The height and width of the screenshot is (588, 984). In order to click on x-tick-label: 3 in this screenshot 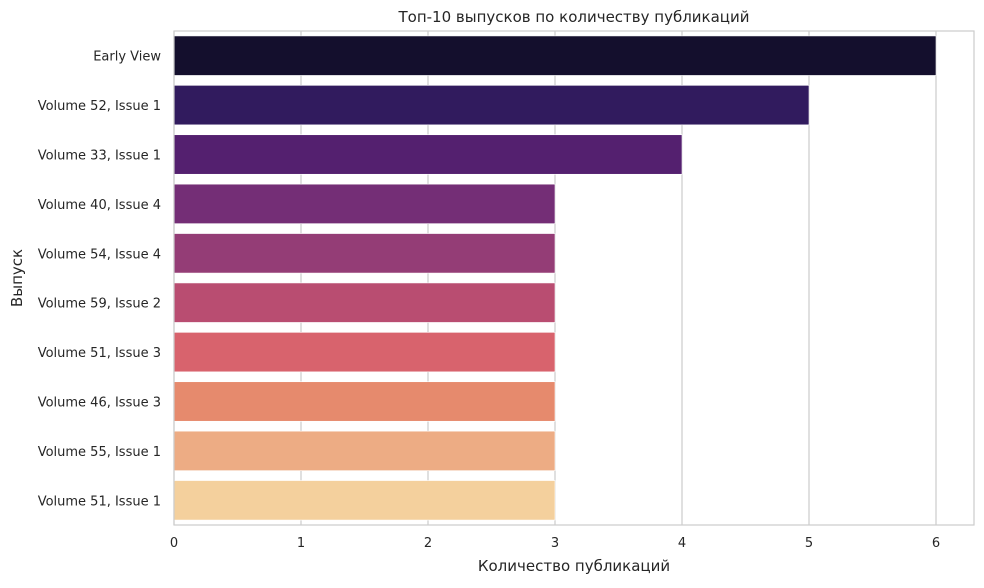, I will do `click(555, 543)`.